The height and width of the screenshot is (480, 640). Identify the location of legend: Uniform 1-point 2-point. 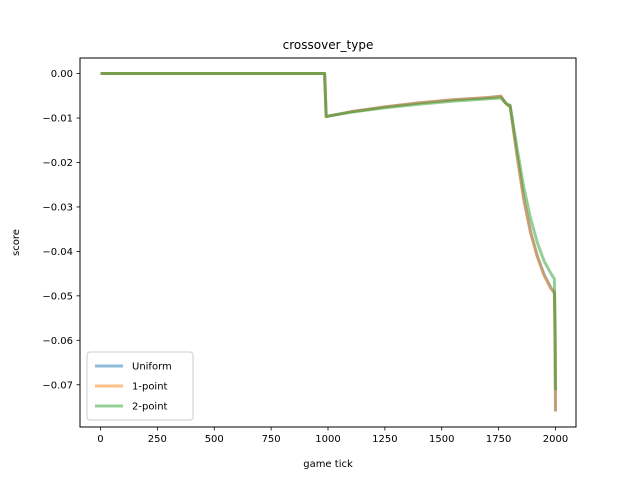
(140, 386).